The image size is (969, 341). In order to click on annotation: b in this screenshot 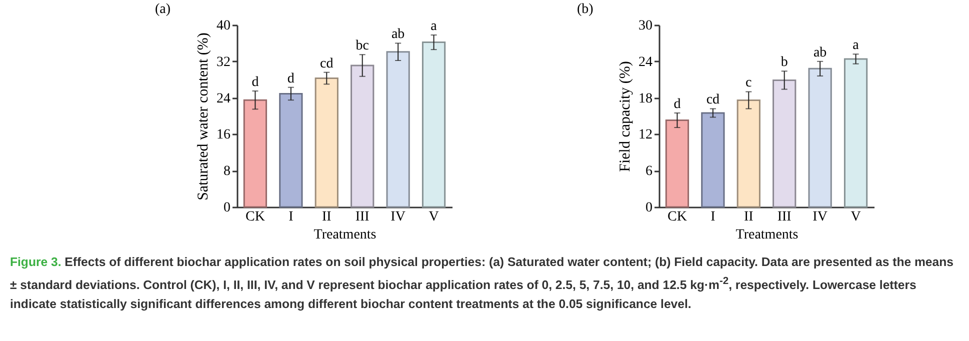, I will do `click(784, 62)`.